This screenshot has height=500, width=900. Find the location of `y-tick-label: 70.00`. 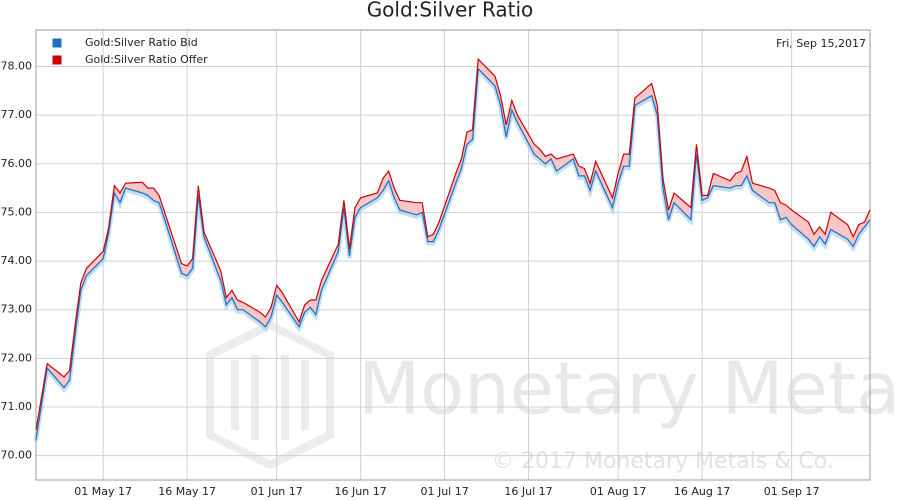

y-tick-label: 70.00 is located at coordinates (17, 455).